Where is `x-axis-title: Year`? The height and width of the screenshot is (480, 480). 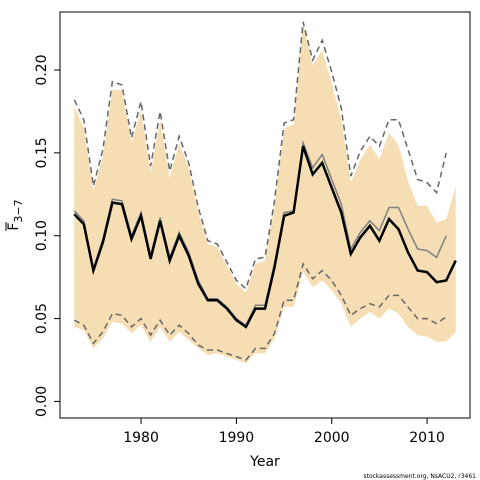
x-axis-title: Year is located at coordinates (264, 462).